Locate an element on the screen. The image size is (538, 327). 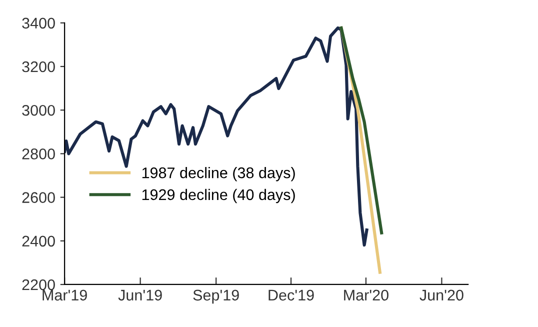
y-tick-label: 2600 is located at coordinates (38, 197).